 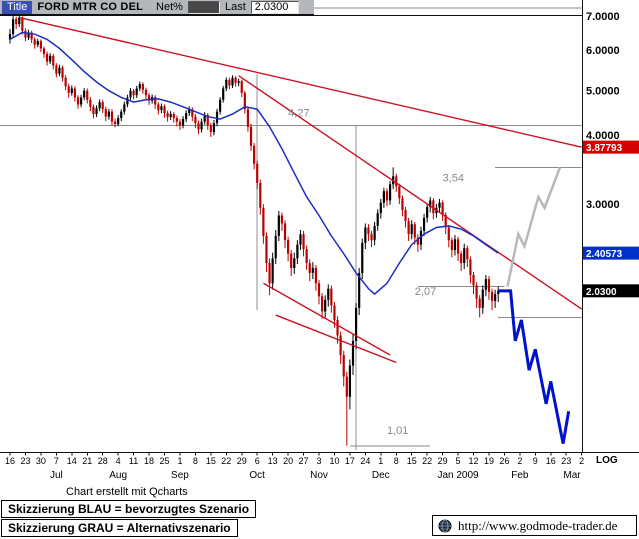 What do you see at coordinates (604, 148) in the screenshot?
I see `price-badge-text: 3.87793` at bounding box center [604, 148].